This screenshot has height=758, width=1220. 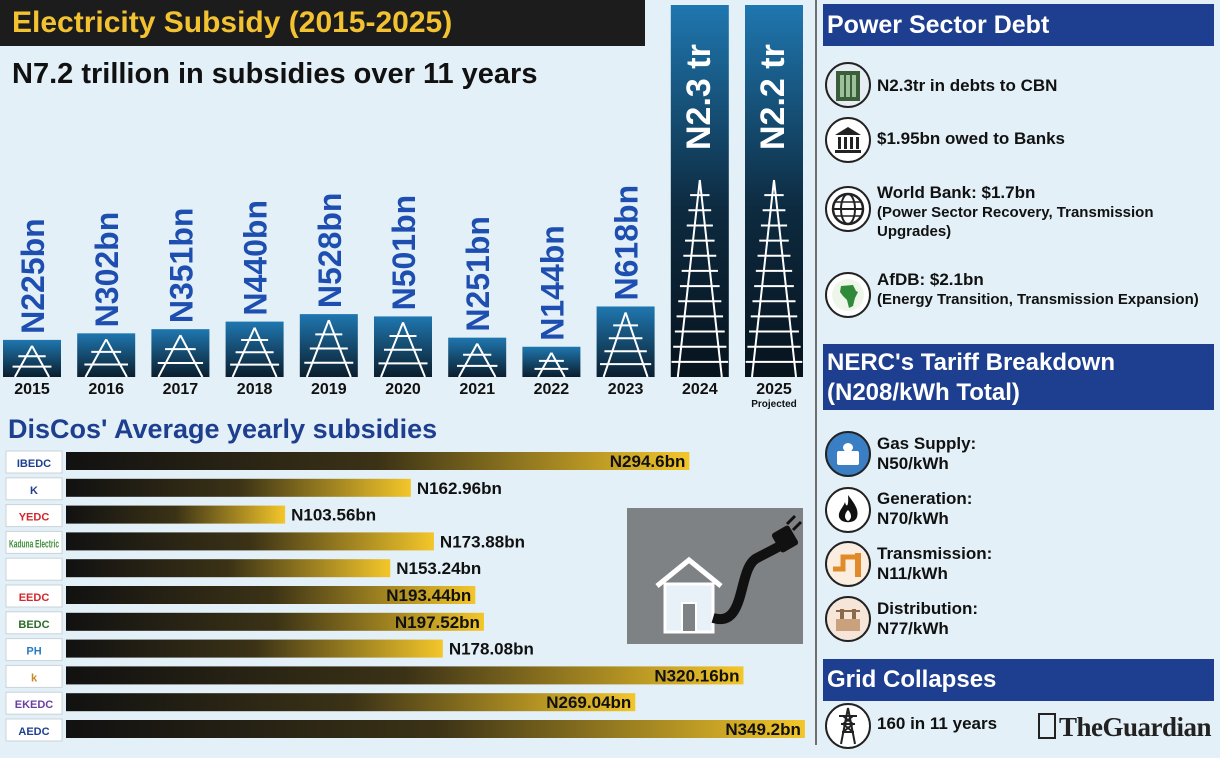 What do you see at coordinates (848, 619) in the screenshot?
I see `substation-icon` at bounding box center [848, 619].